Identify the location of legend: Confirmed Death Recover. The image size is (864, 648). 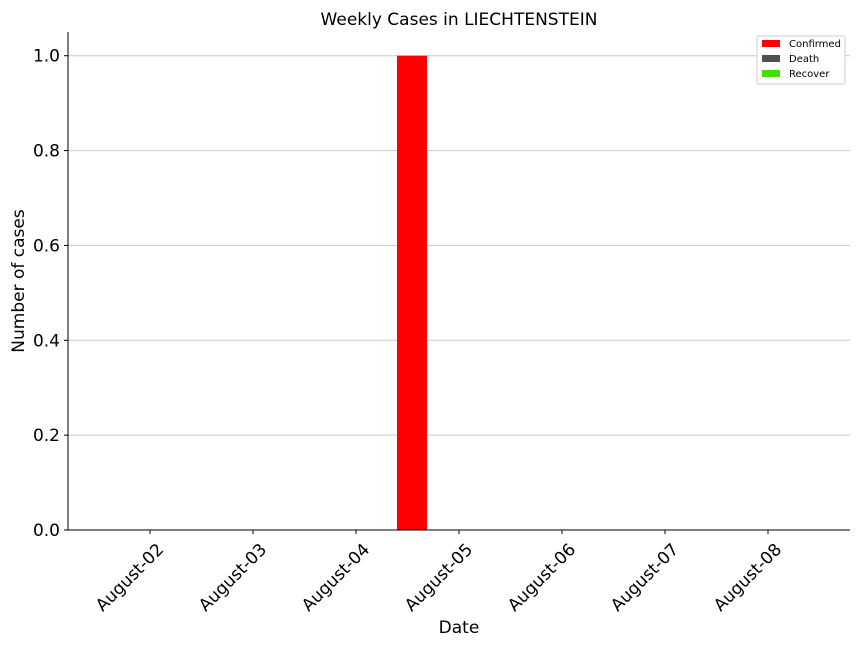
(801, 60).